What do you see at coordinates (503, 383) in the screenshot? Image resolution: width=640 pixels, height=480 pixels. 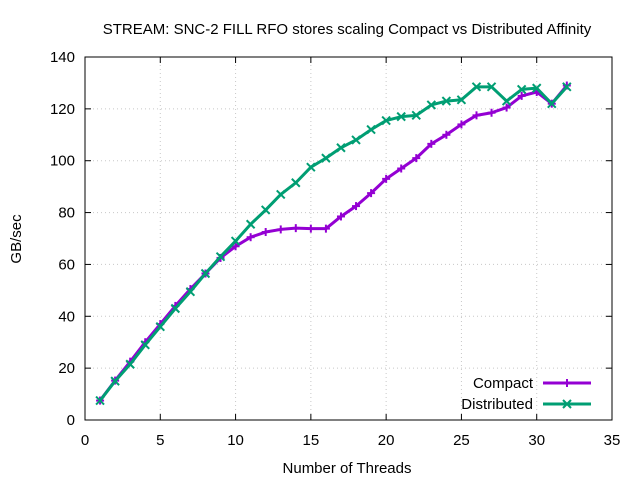 I see `legend-label-compact: Compact` at bounding box center [503, 383].